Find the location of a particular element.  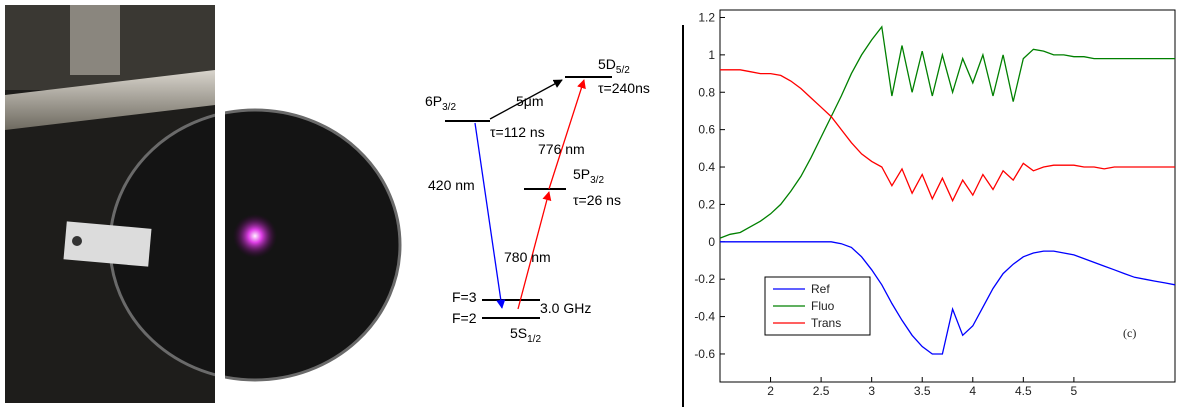

level-name: 5P3/2 is located at coordinates (588, 176).